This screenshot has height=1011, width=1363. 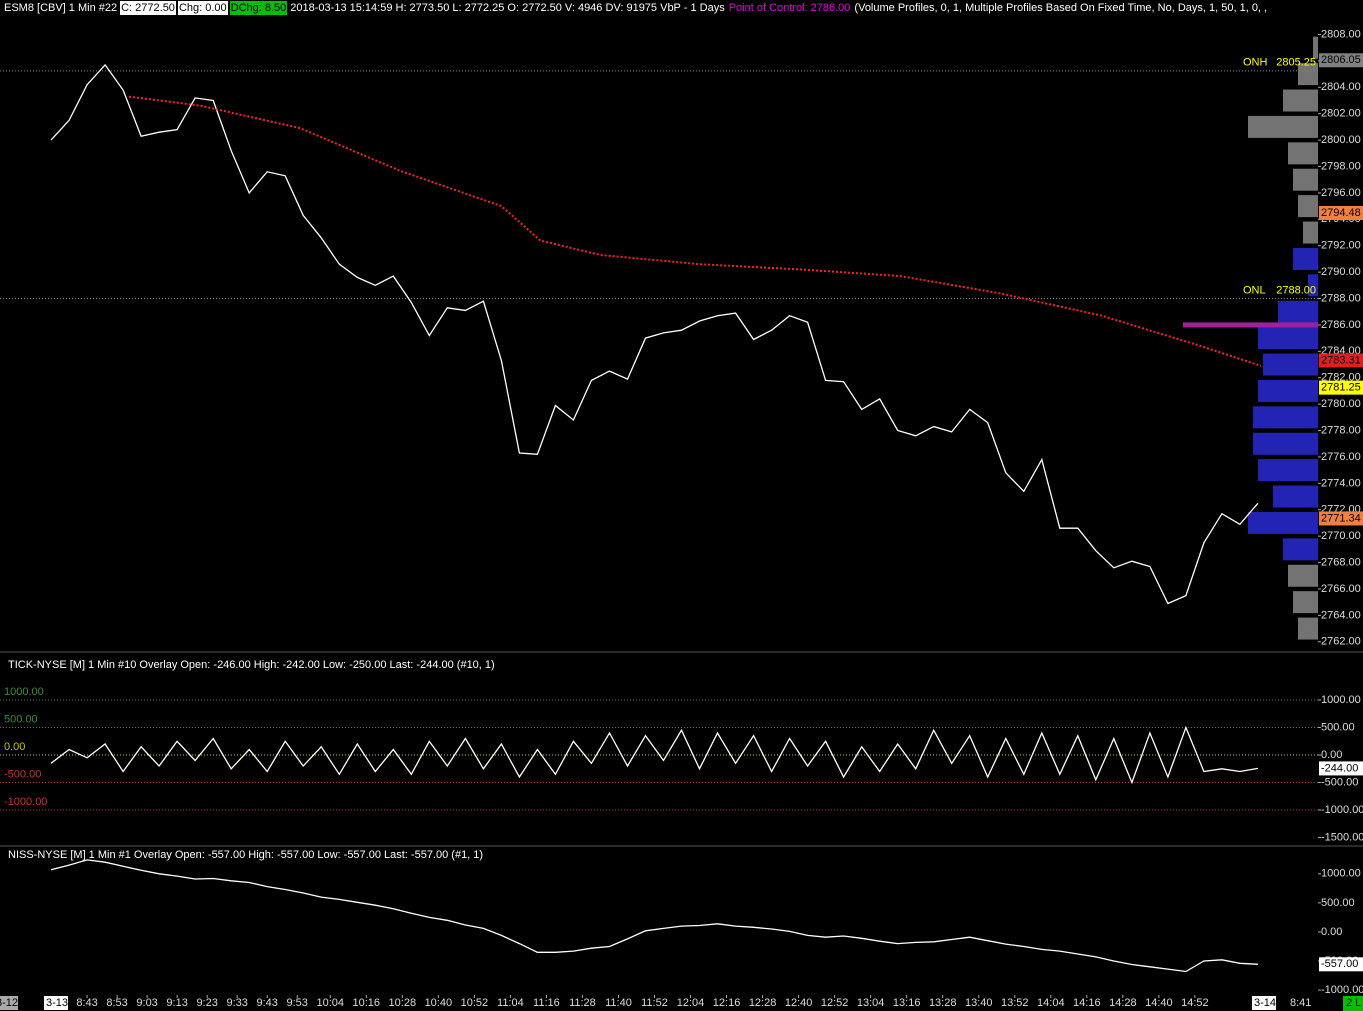 I want to click on x-tick-label: 10:28, so click(x=403, y=1003).